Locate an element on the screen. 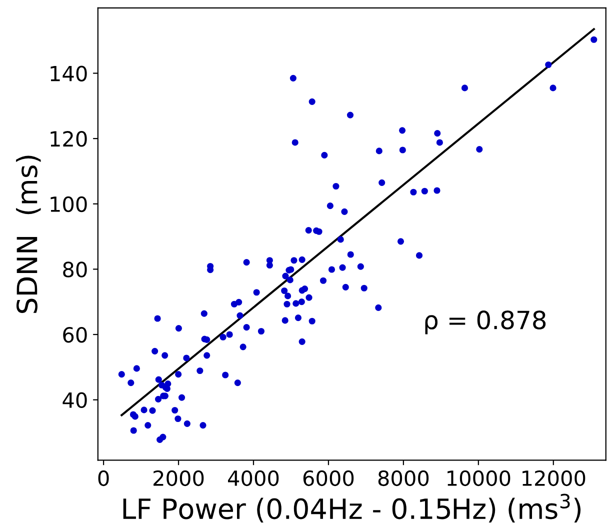 This screenshot has height=529, width=612. y-tick-label: 80 is located at coordinates (75, 270).